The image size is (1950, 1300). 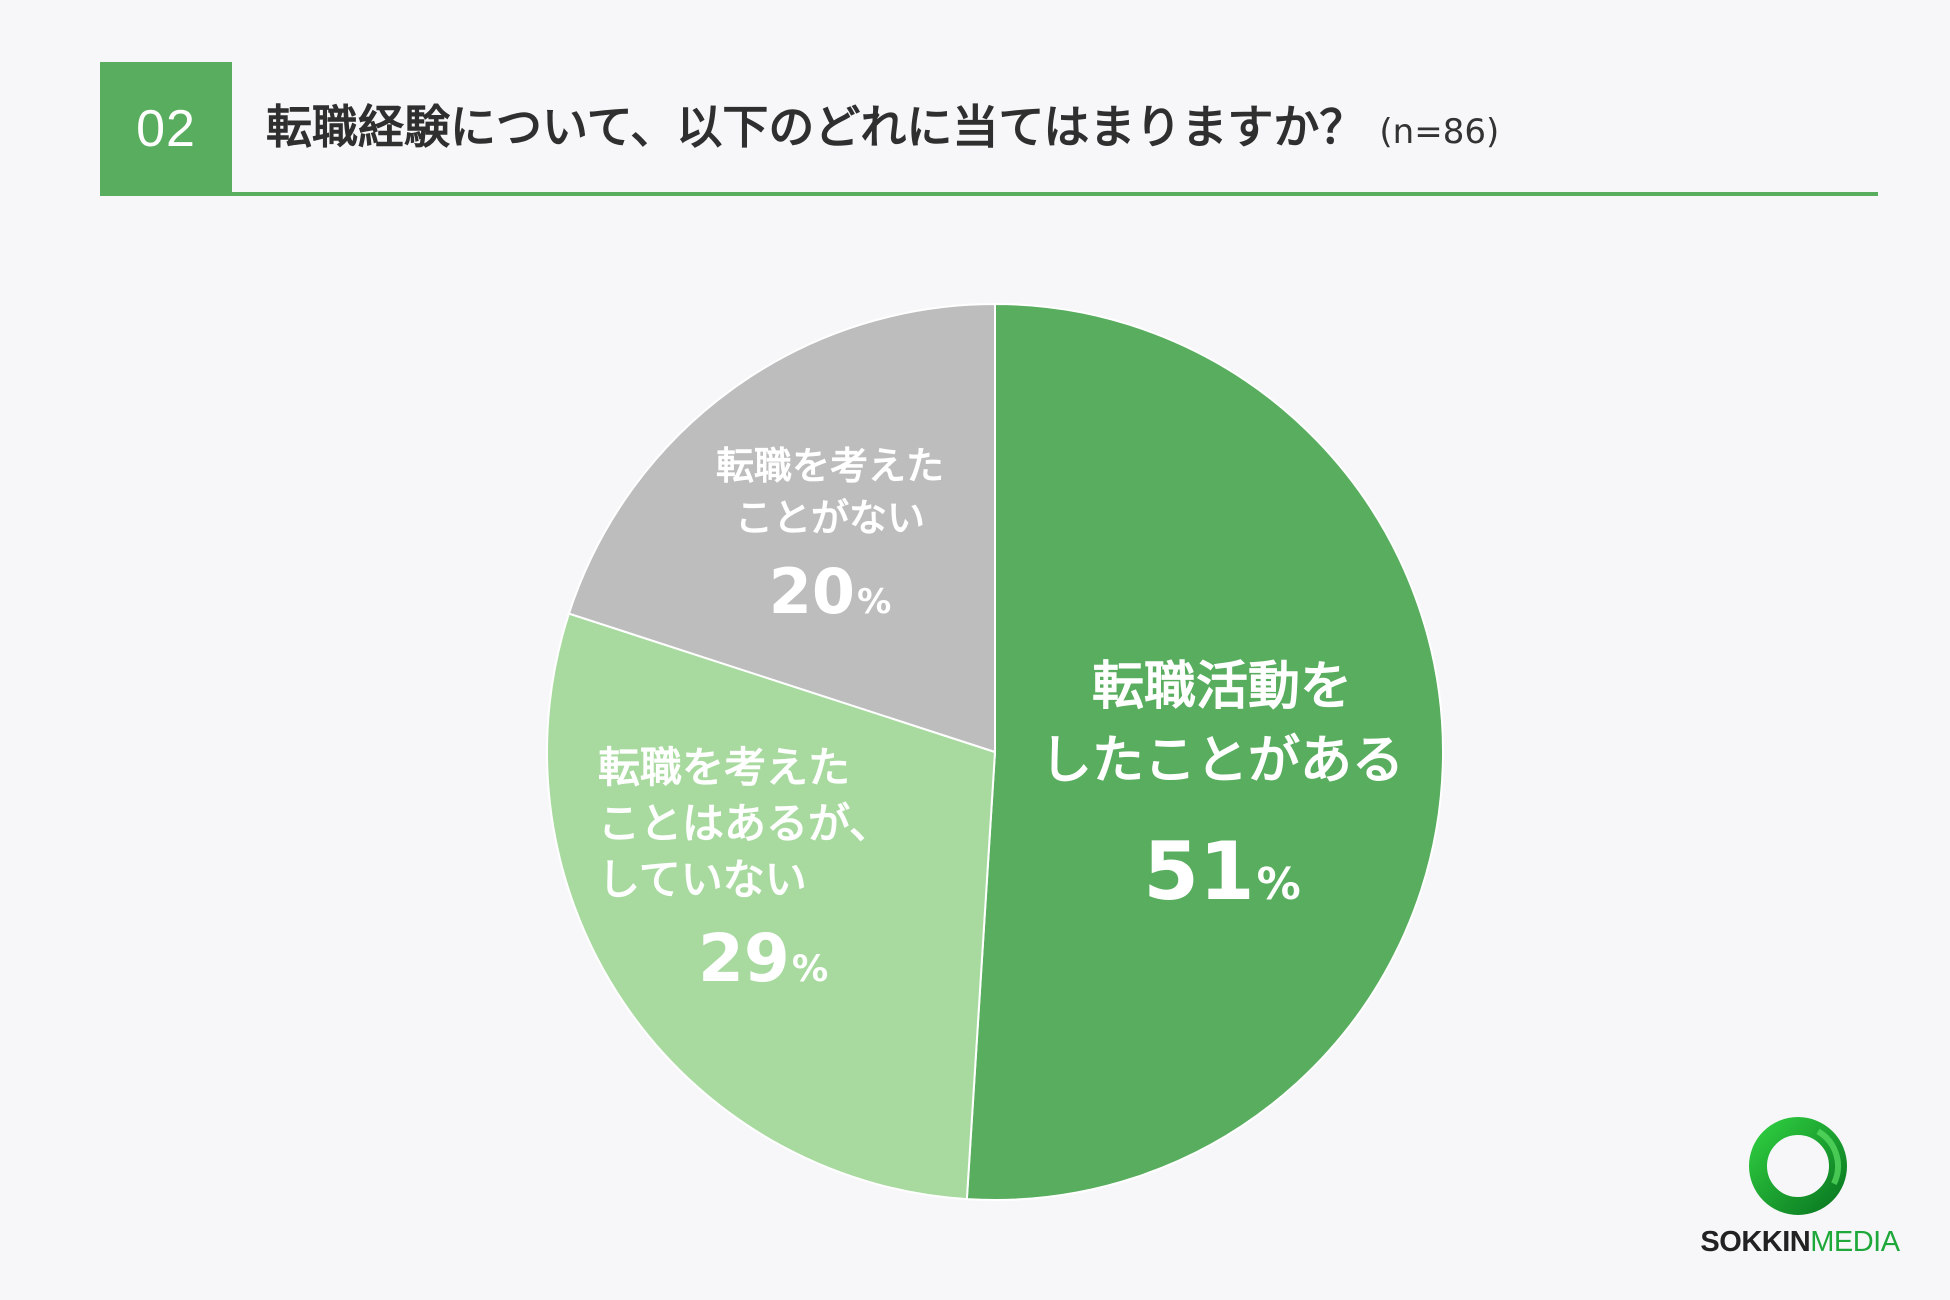 What do you see at coordinates (816, 127) in the screenshot?
I see `question-text: 転職経験について、以下のどれに当てはまりますか？` at bounding box center [816, 127].